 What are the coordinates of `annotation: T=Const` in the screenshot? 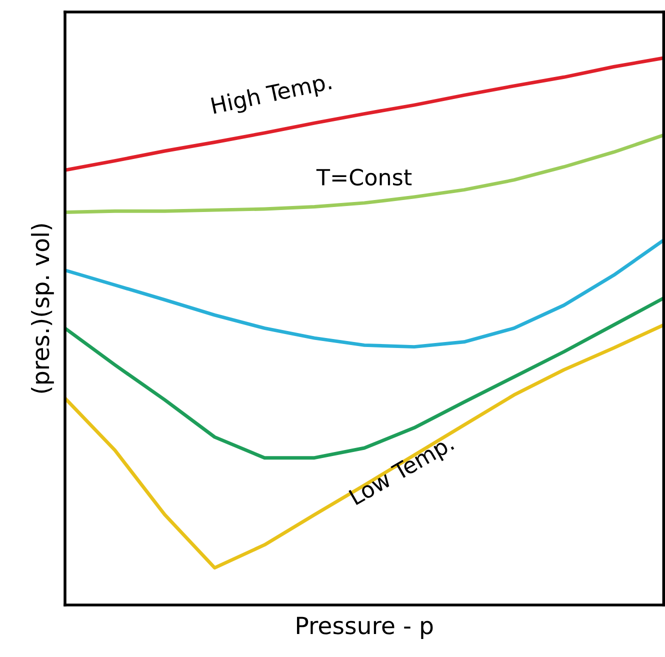 It's located at (364, 177).